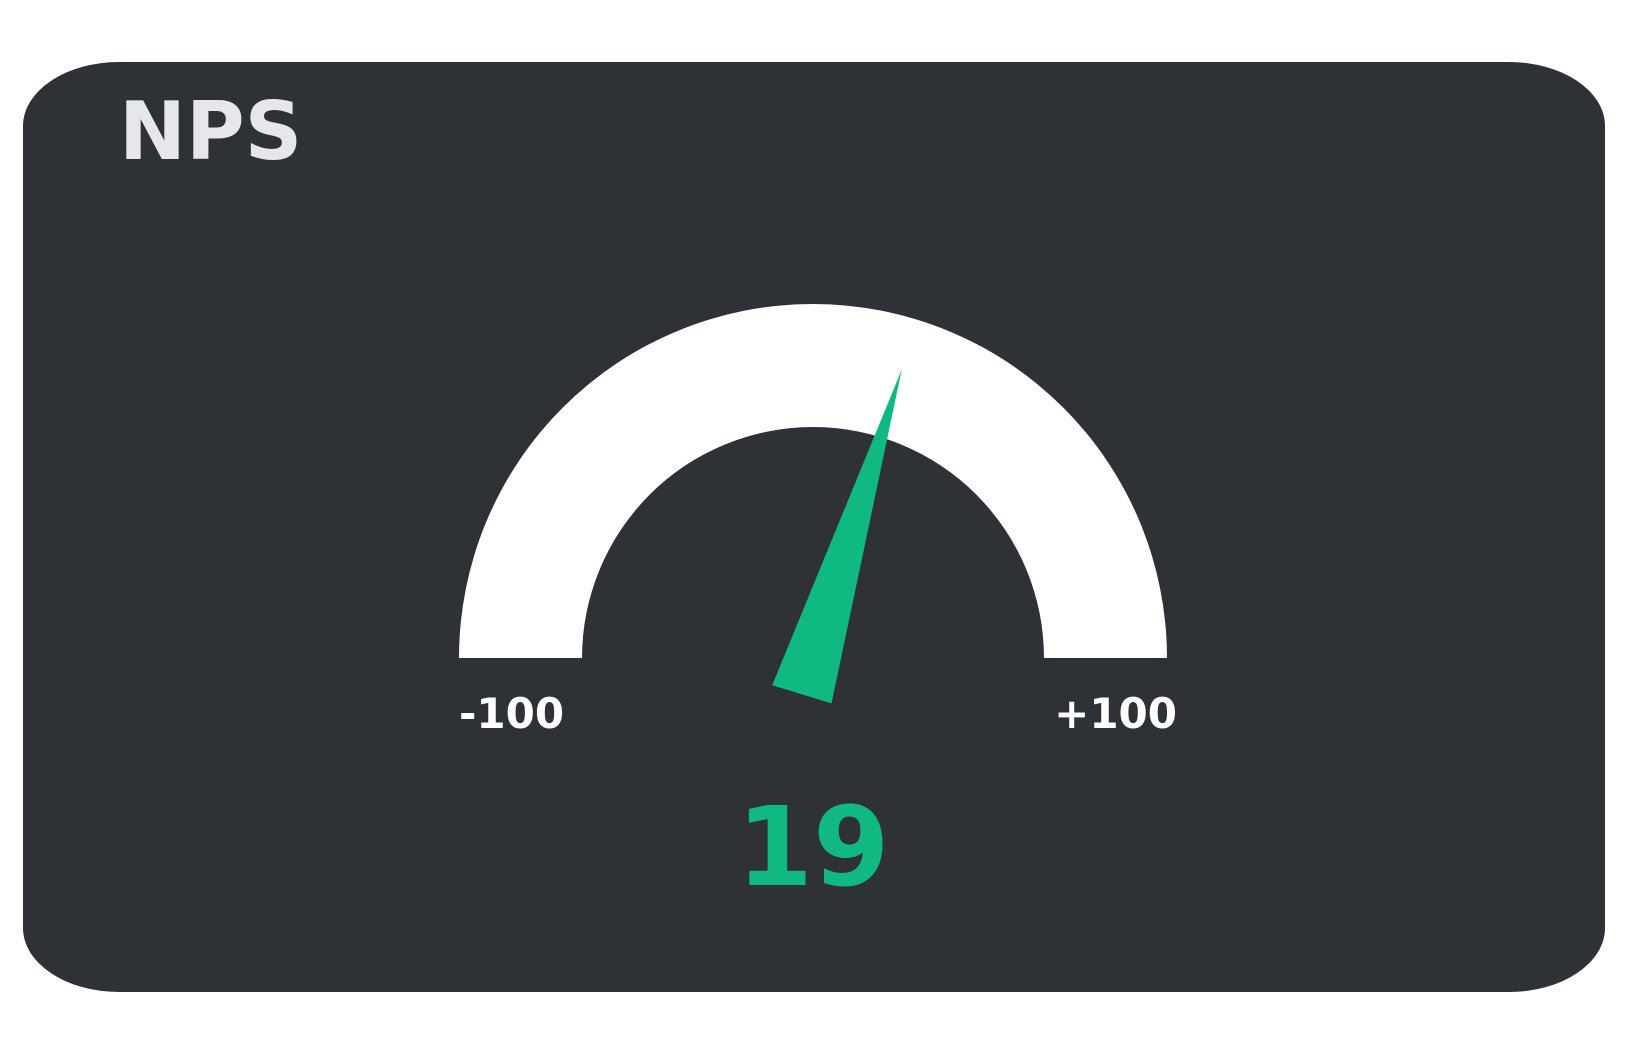 Image resolution: width=1627 pixels, height=1055 pixels. Describe the element at coordinates (837, 536) in the screenshot. I see `gauge-needle` at that location.